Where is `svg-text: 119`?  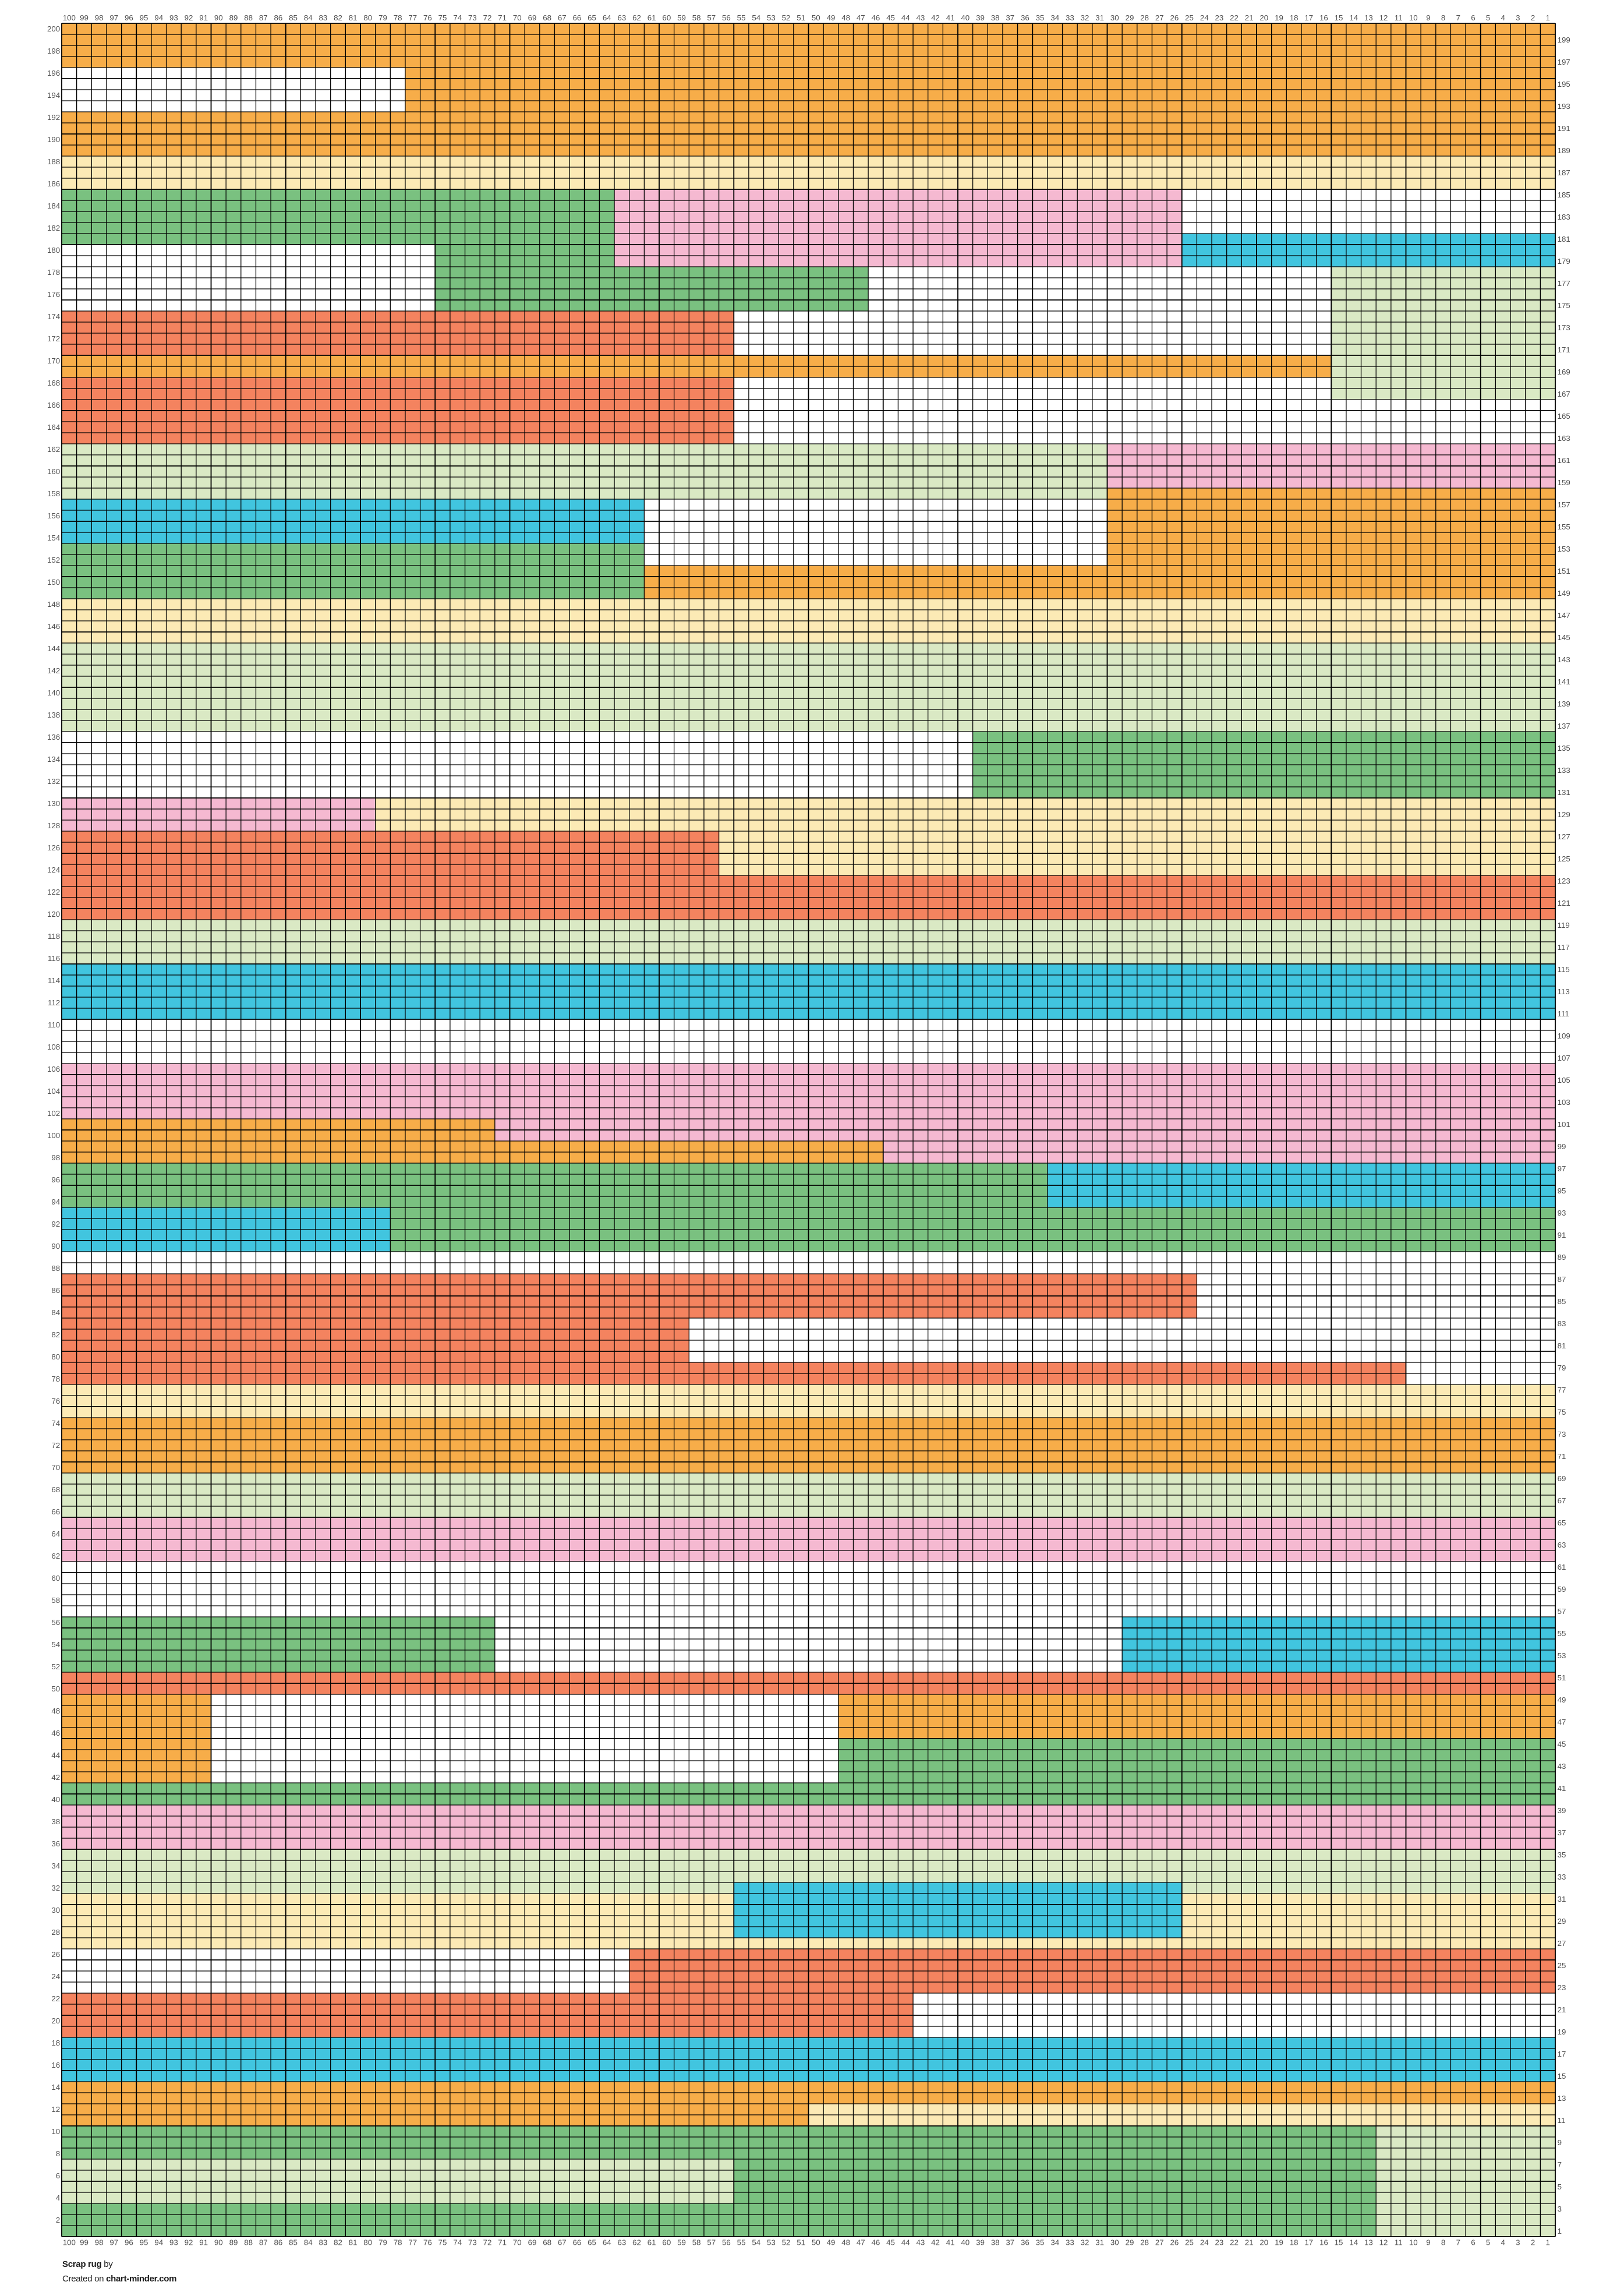 svg-text: 119 is located at coordinates (1564, 925).